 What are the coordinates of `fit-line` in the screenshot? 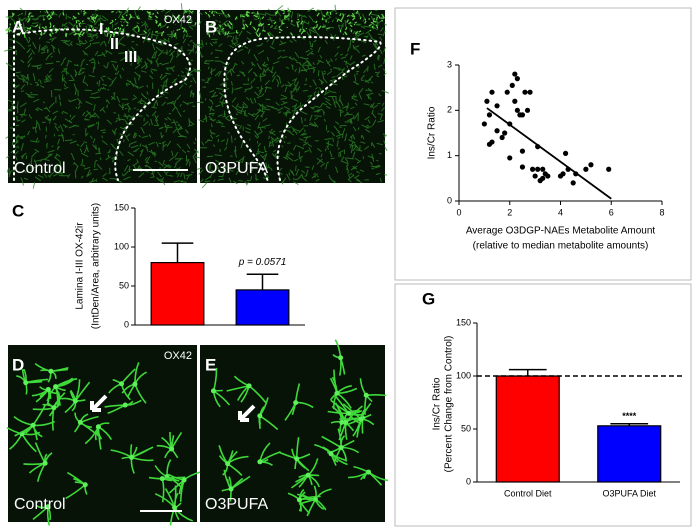 It's located at (549, 153).